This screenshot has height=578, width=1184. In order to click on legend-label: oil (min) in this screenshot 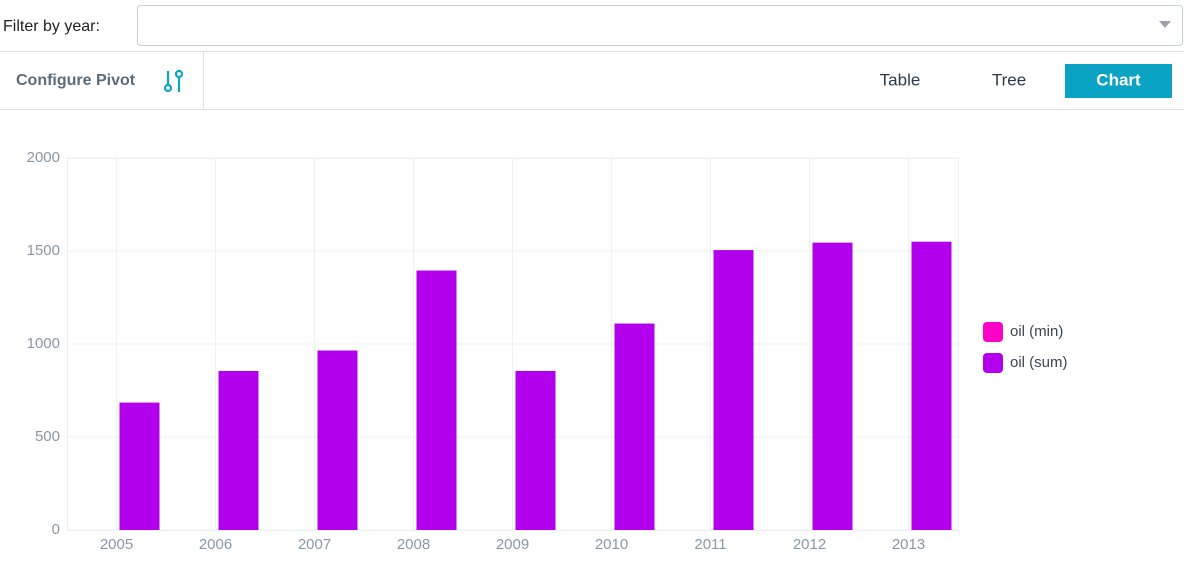, I will do `click(1036, 331)`.